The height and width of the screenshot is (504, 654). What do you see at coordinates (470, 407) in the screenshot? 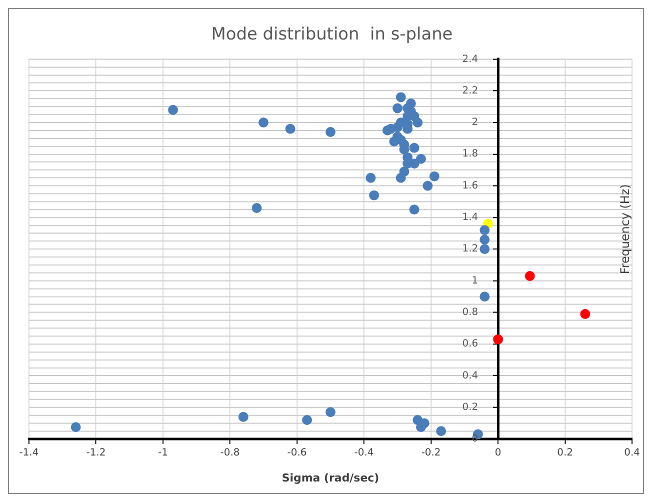
I see `y-tick-label: 0.2` at bounding box center [470, 407].